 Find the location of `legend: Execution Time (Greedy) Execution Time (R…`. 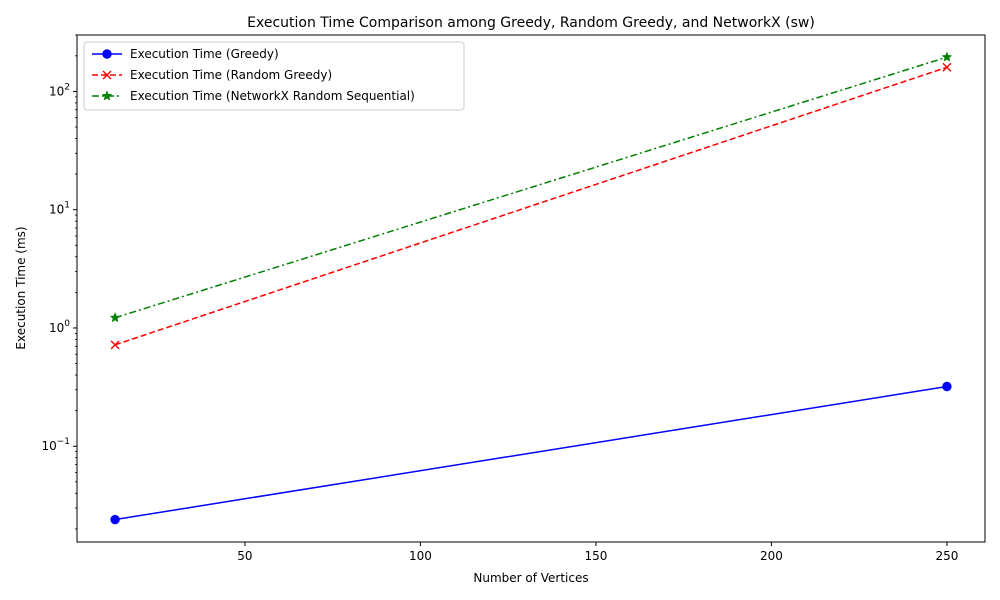

legend: Execution Time (Greedy) Execution Time (R… is located at coordinates (274, 76).